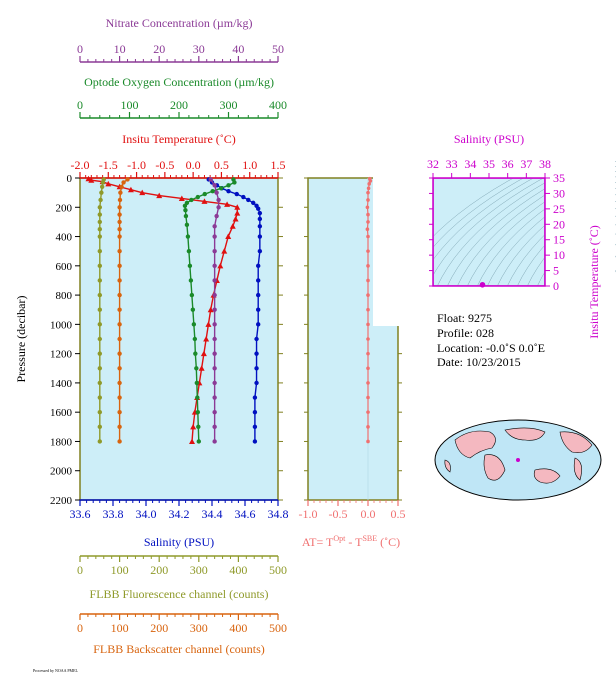 This screenshot has height=689, width=616. What do you see at coordinates (212, 514) in the screenshot?
I see `salinity-tick-label: 34.4` at bounding box center [212, 514].